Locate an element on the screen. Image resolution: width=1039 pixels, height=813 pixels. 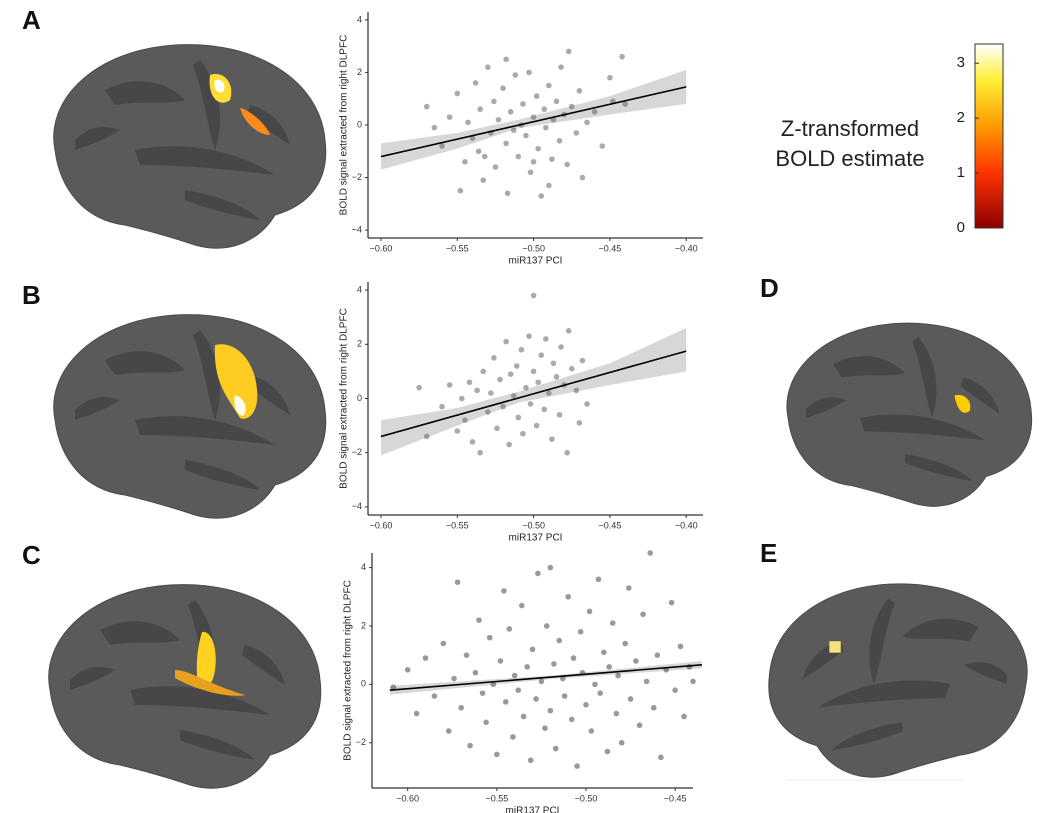
panel-label: A is located at coordinates (31, 20).